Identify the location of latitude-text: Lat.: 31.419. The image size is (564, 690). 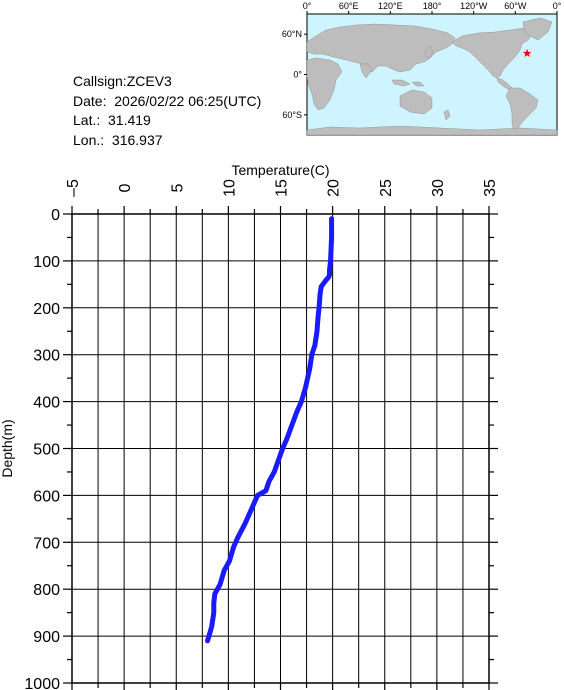
(112, 120).